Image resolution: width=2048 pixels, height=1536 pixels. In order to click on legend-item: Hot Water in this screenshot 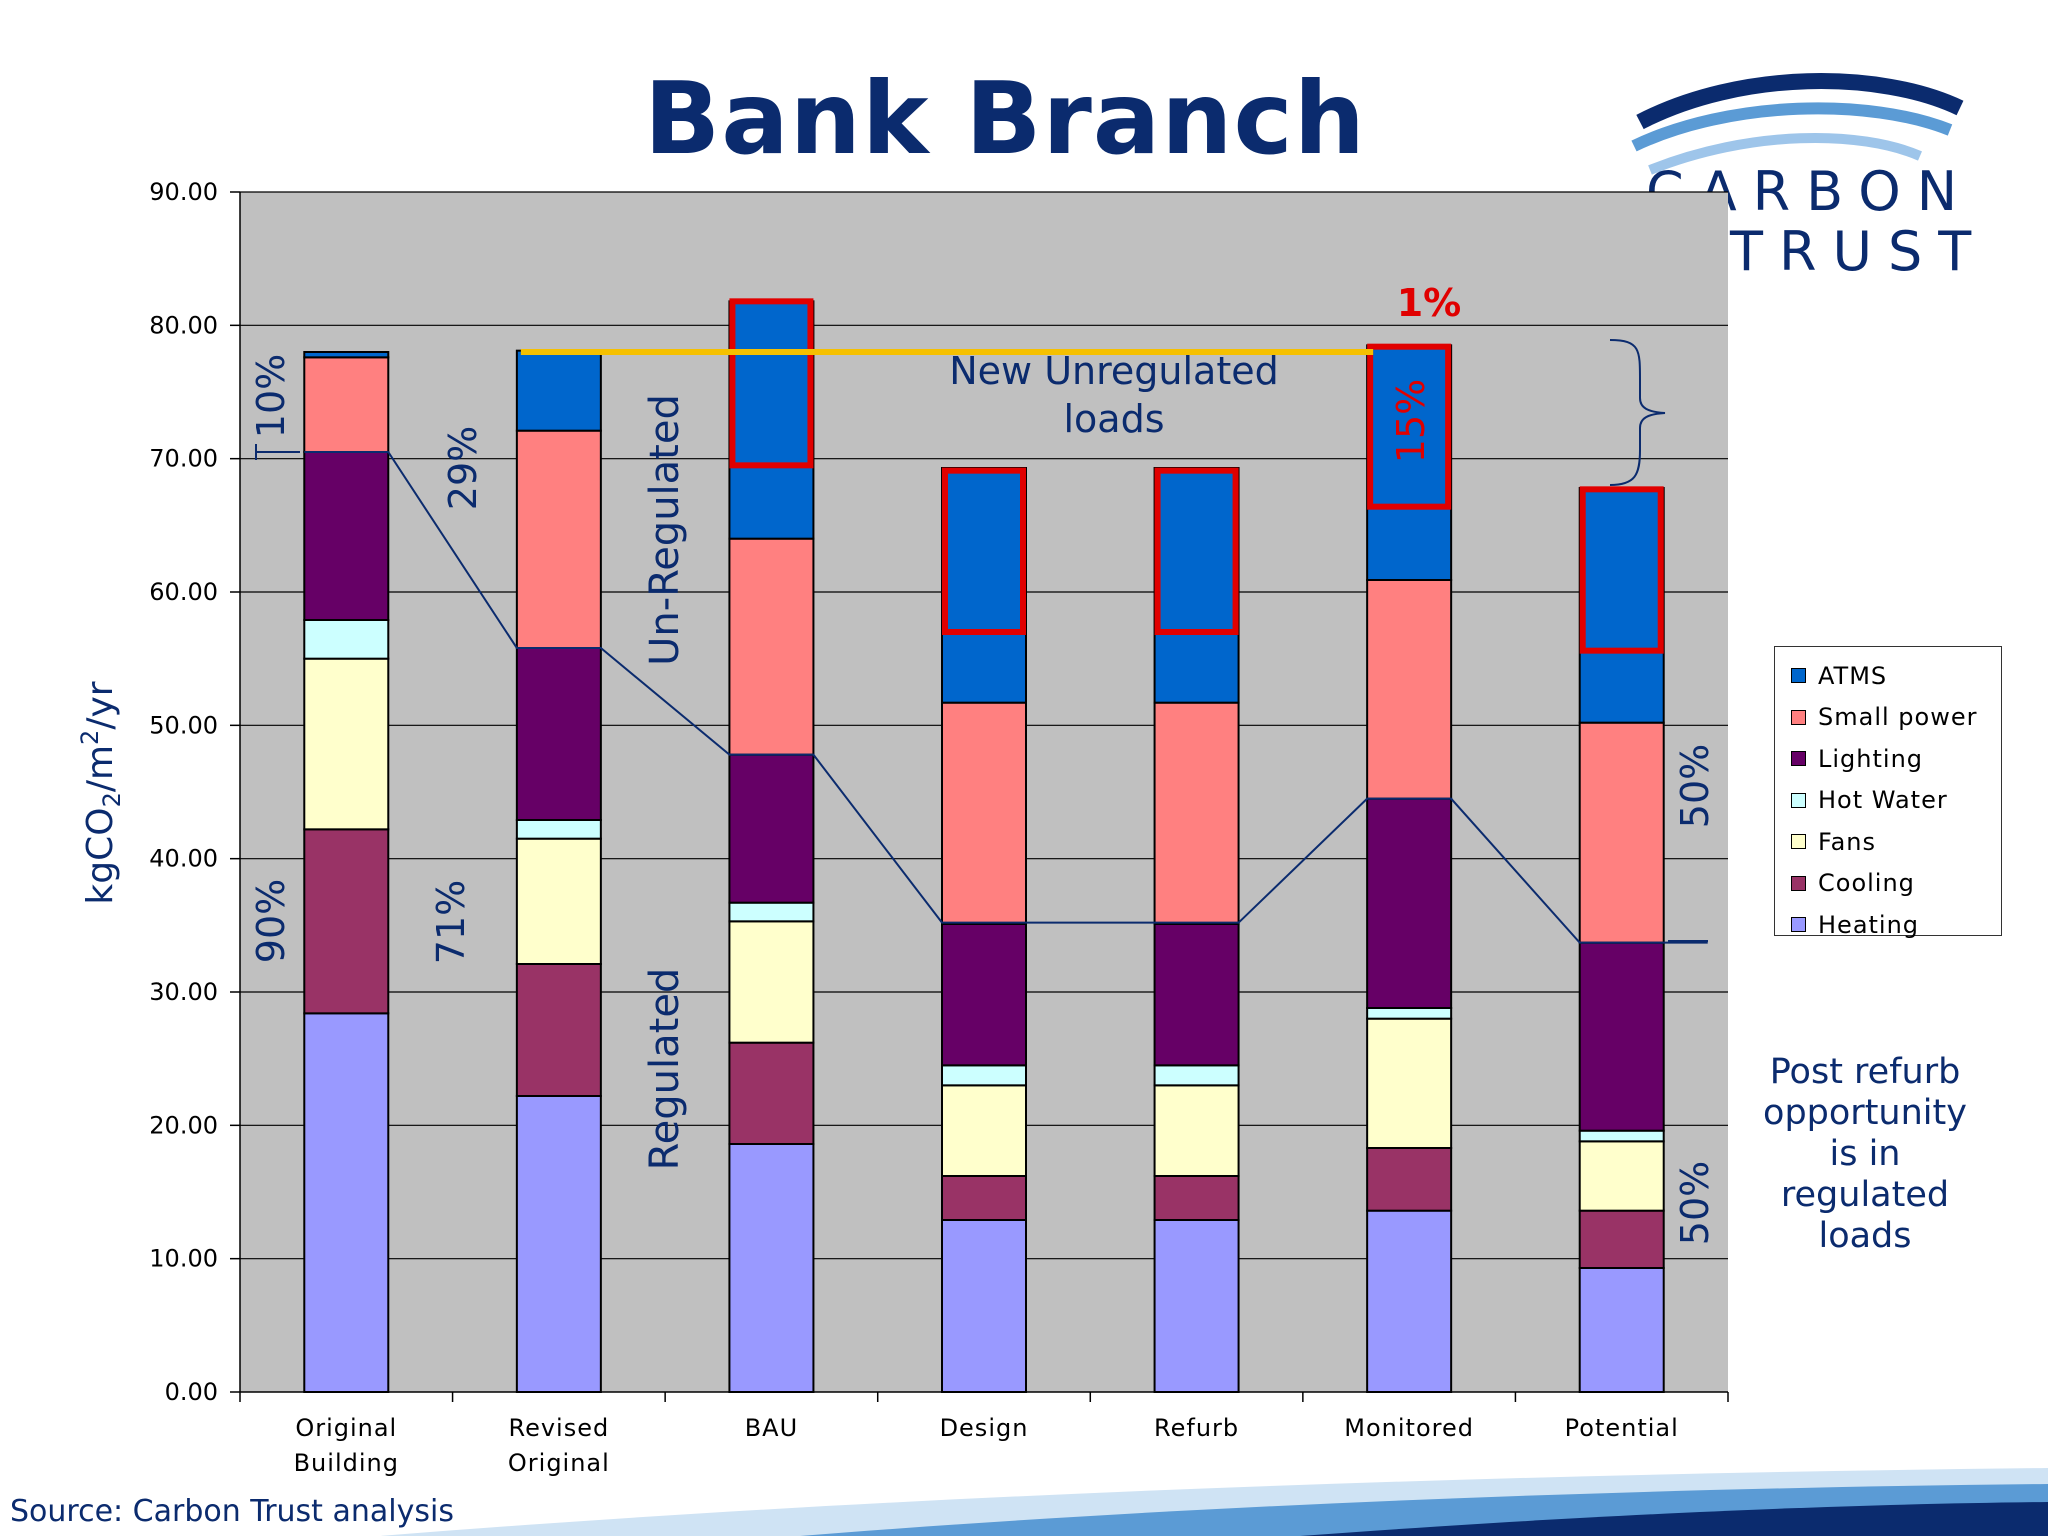, I will do `click(1888, 801)`.